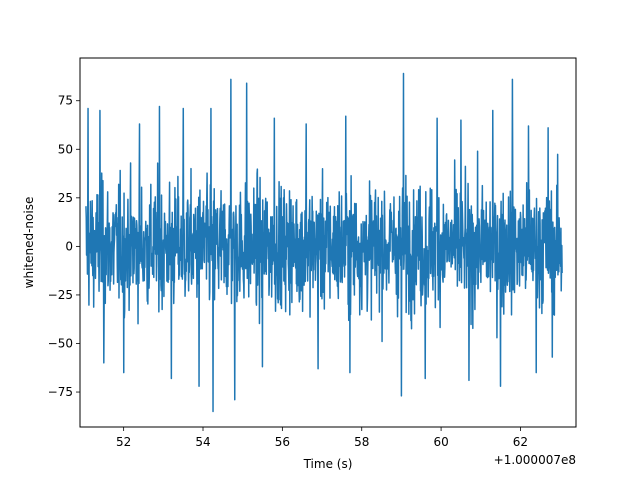 The image size is (640, 480). Describe the element at coordinates (123, 442) in the screenshot. I see `x-tick-label: 52` at that location.